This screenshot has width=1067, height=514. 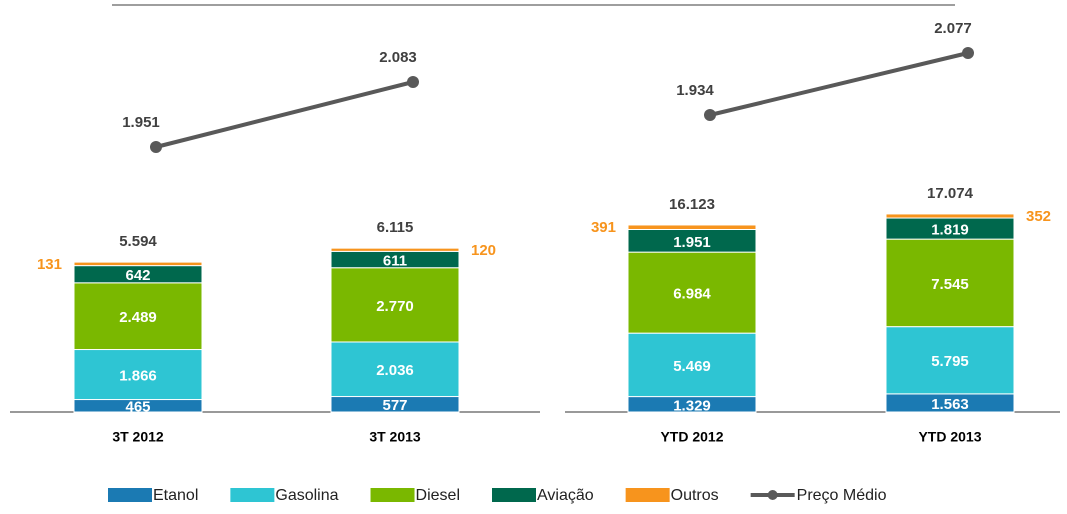 What do you see at coordinates (137, 407) in the screenshot?
I see `data-label: 465` at bounding box center [137, 407].